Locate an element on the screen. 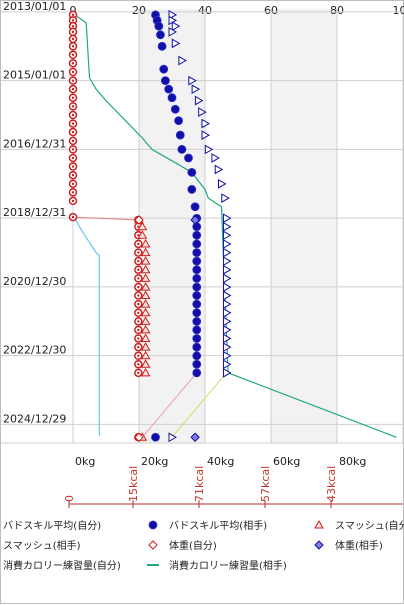 The height and width of the screenshot is (605, 404). legend-label: 体重(自分) is located at coordinates (193, 545).